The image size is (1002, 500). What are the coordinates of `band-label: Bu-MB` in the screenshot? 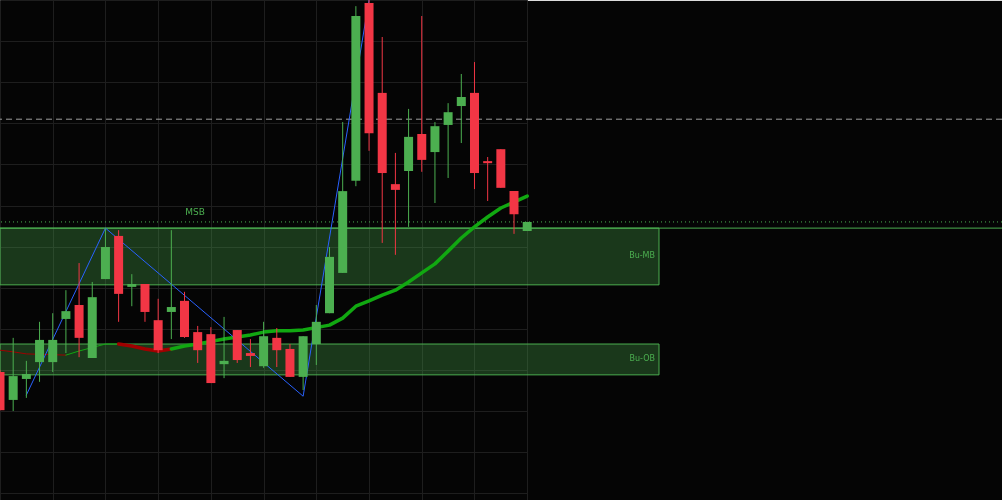 It's located at (642, 256).